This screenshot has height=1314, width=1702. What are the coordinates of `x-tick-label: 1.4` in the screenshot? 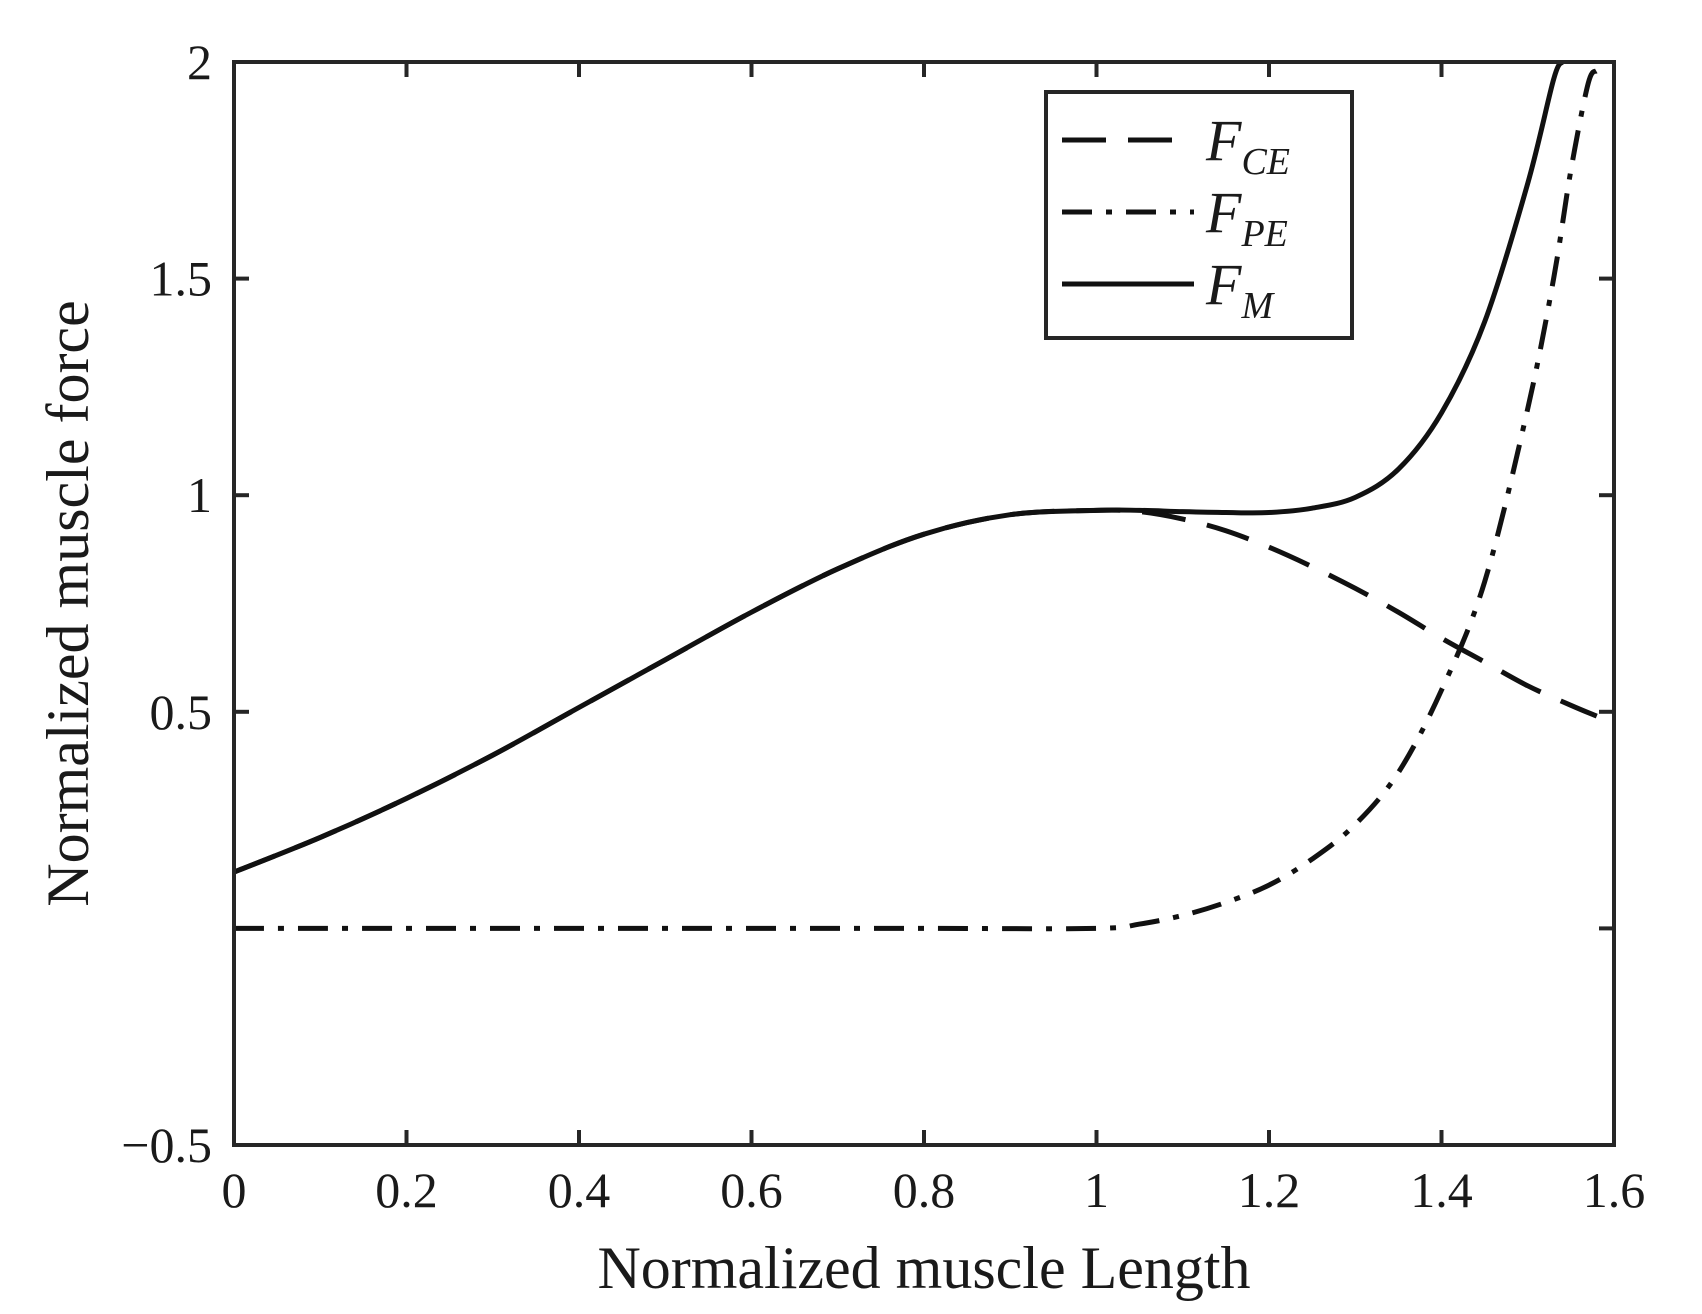 It's located at (1441, 1190).